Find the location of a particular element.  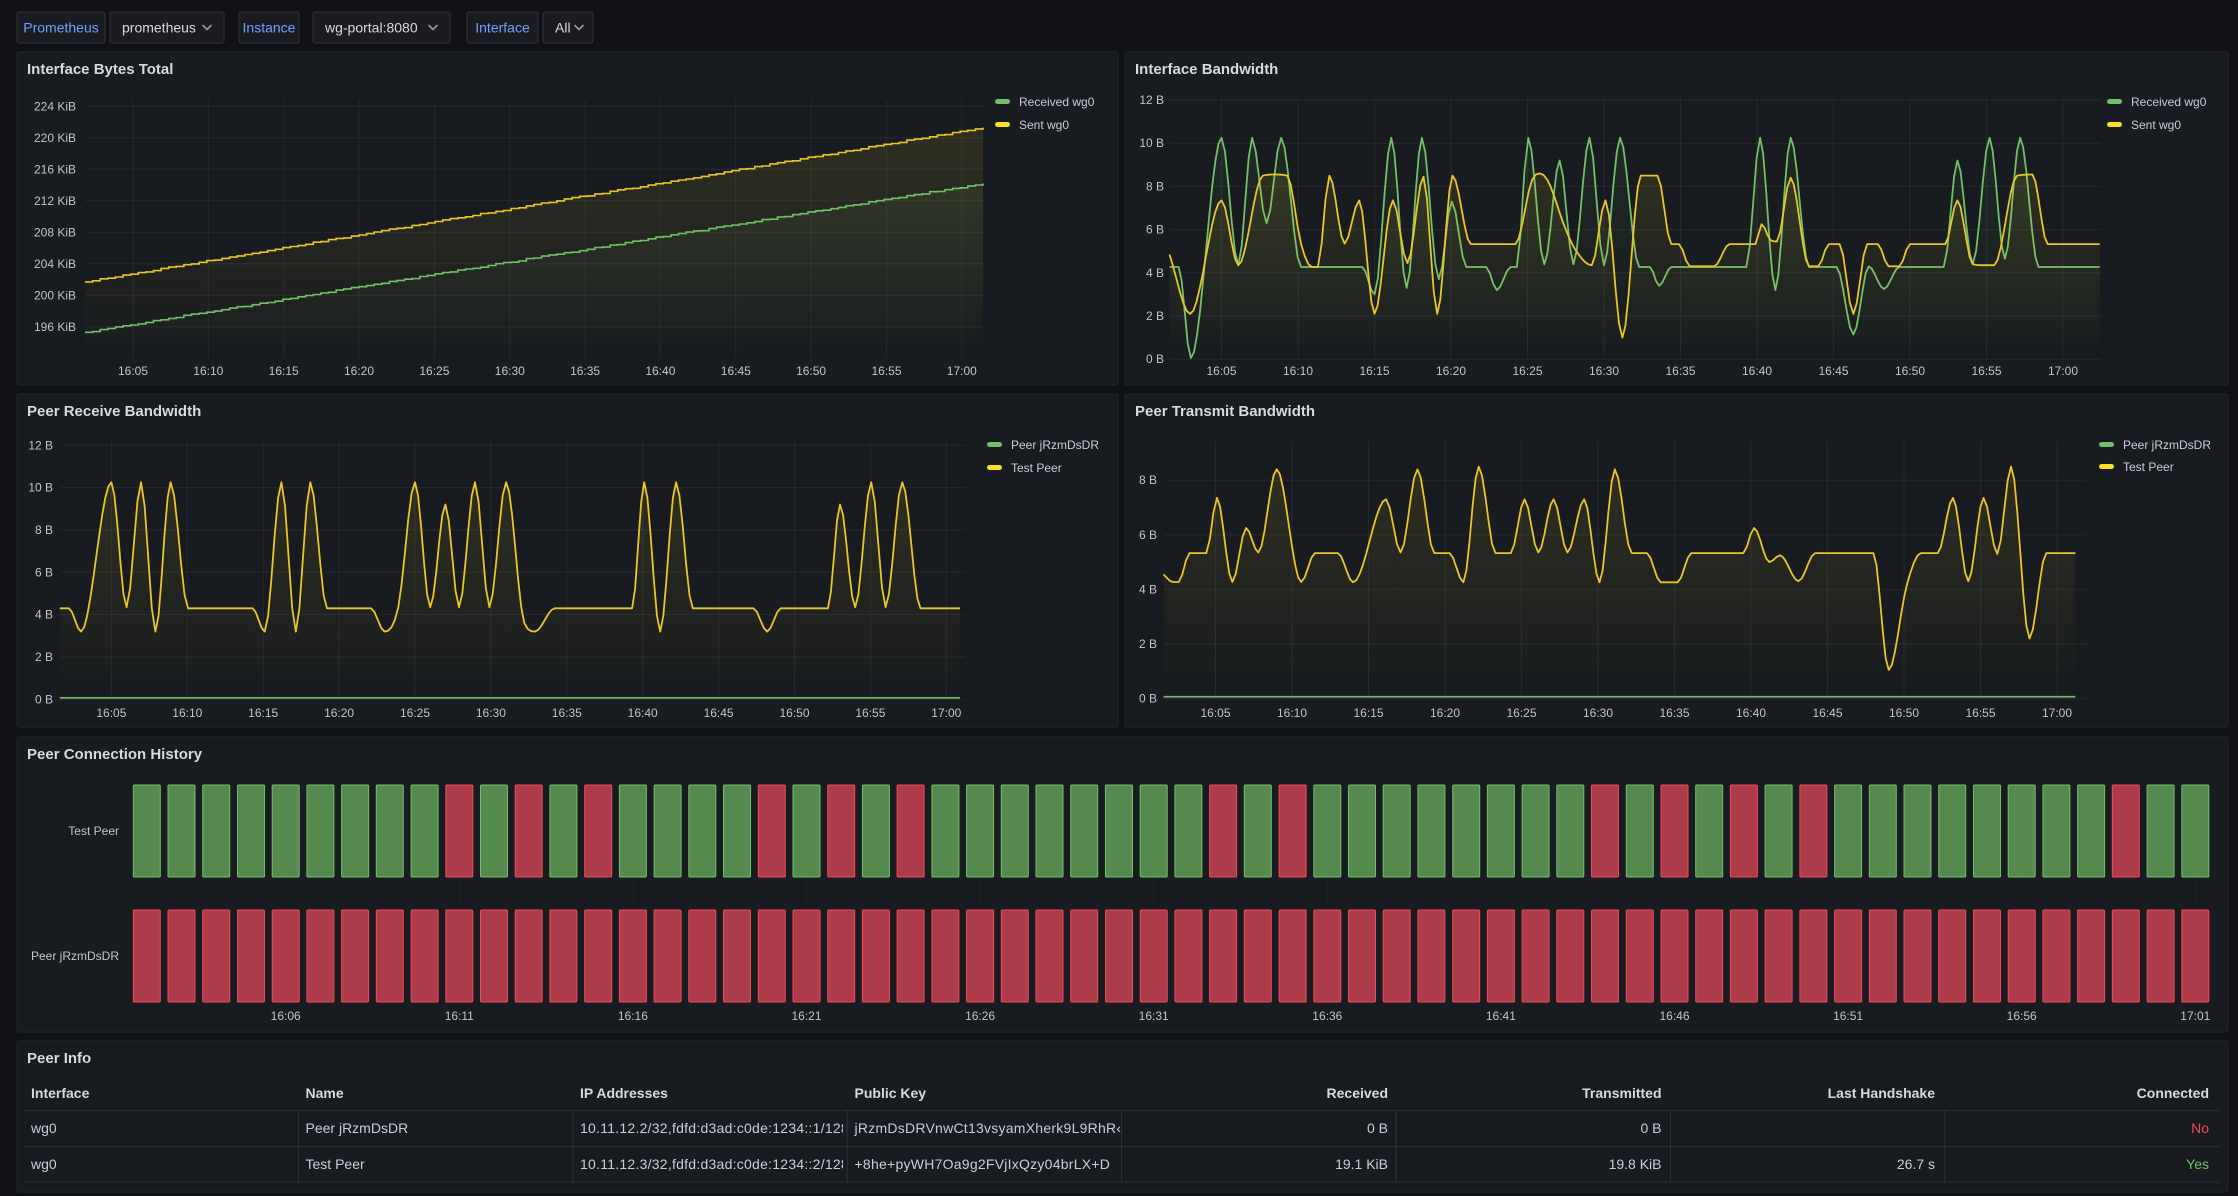

svg-text: Peer Connection History is located at coordinates (115, 754).